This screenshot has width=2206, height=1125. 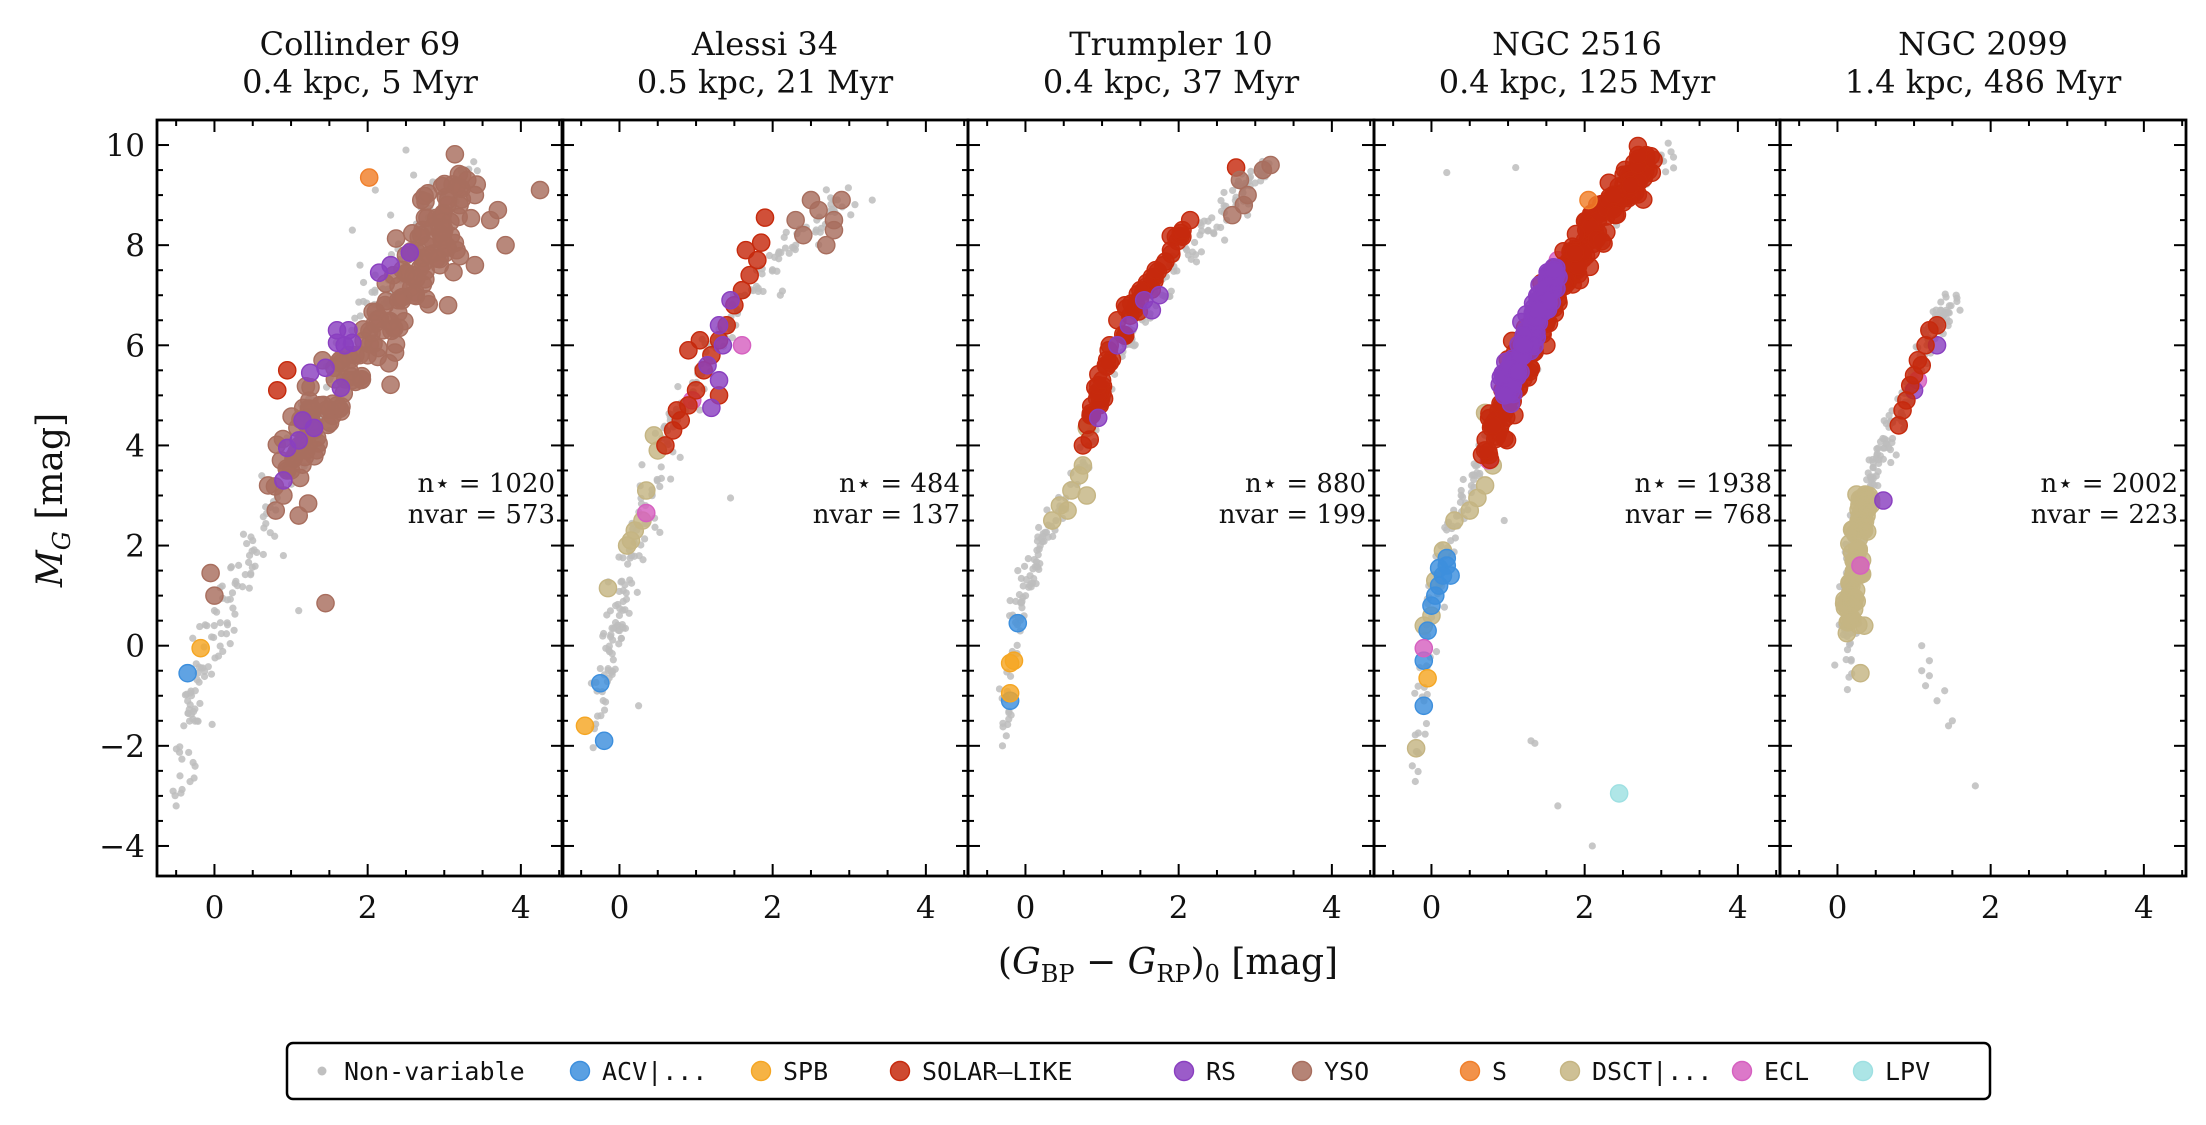 What do you see at coordinates (53, 500) in the screenshot?
I see `y-axis-label: MG [mag]` at bounding box center [53, 500].